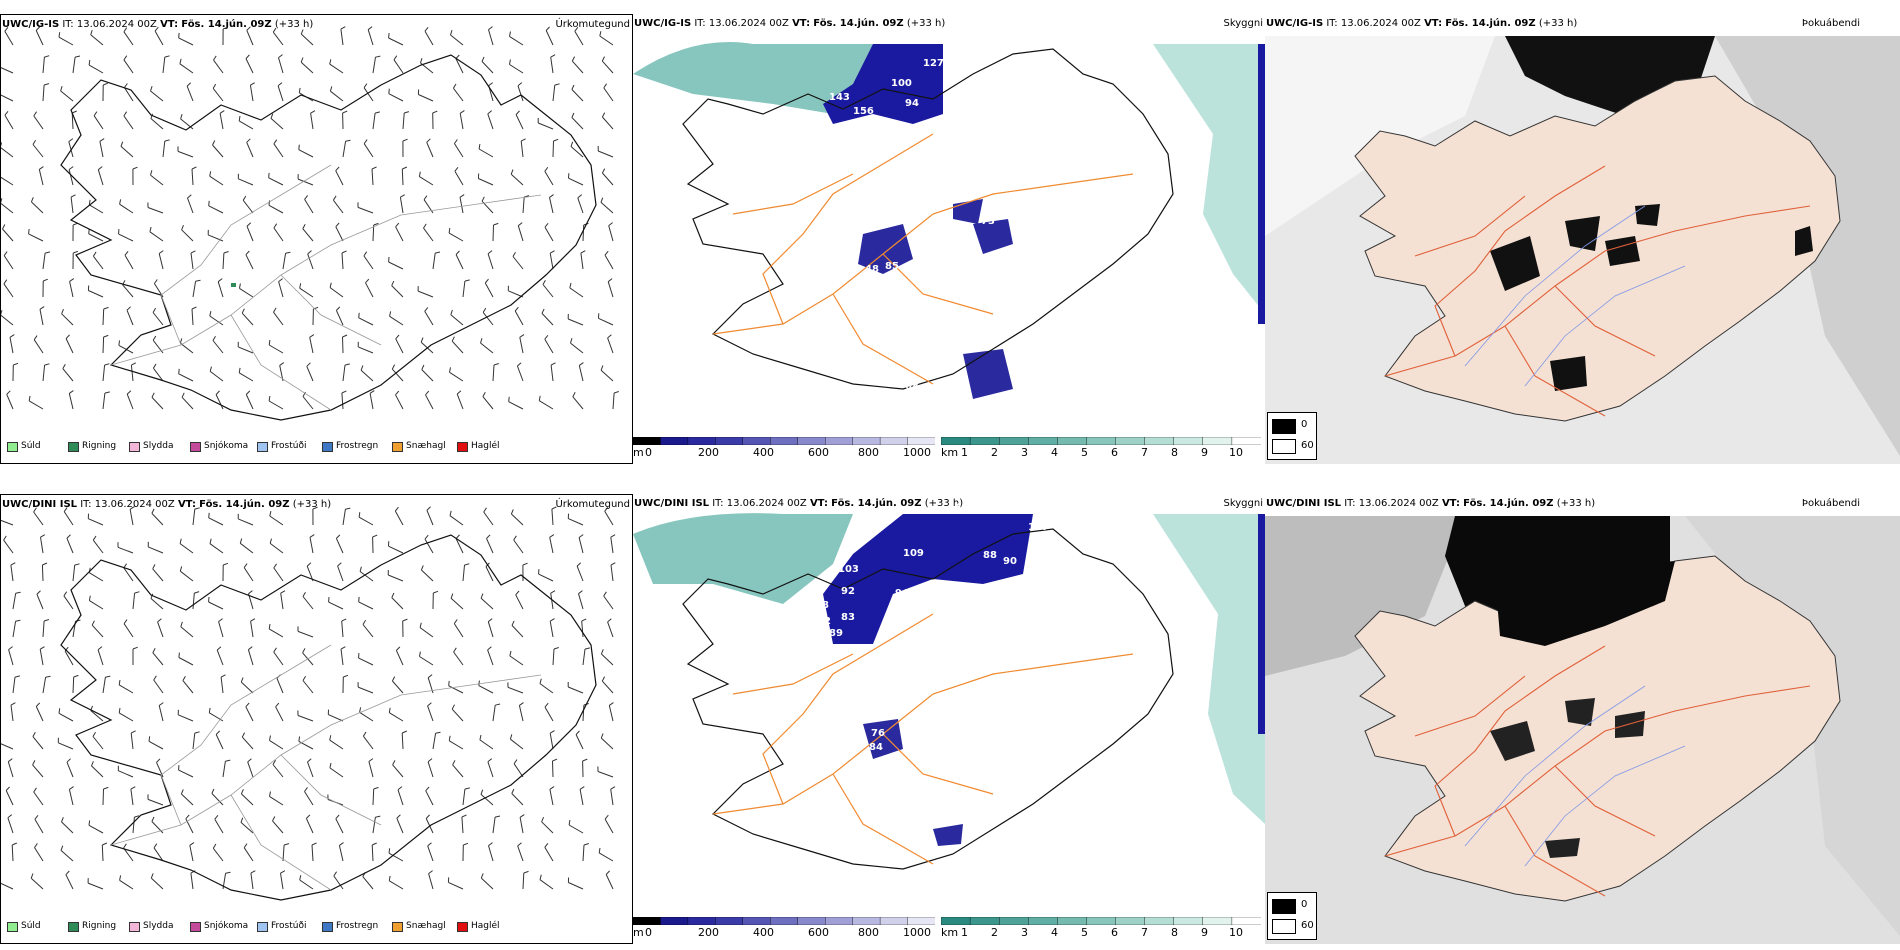  Describe the element at coordinates (592, 24) in the screenshot. I see `panel-title: Úrkomutegund` at that location.